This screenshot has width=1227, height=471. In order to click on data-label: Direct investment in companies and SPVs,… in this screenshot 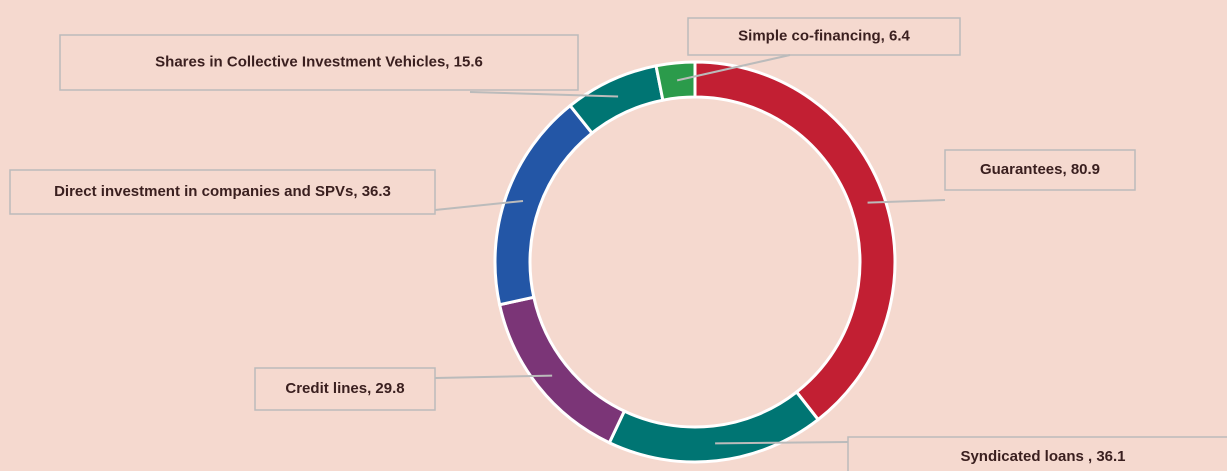, I will do `click(222, 191)`.